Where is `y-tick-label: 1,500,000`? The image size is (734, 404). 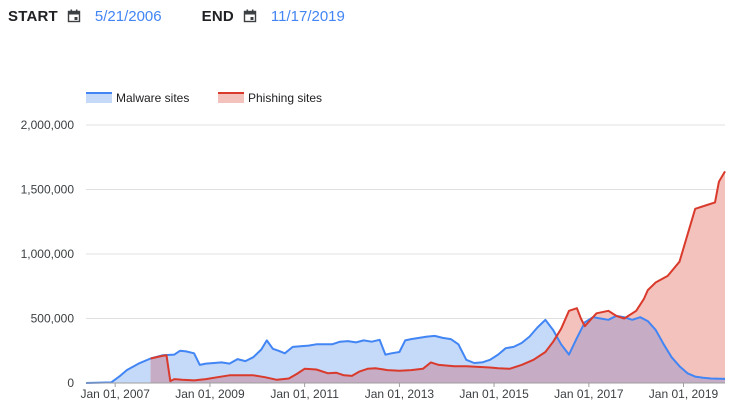 y-tick-label: 1,500,000 is located at coordinates (48, 190).